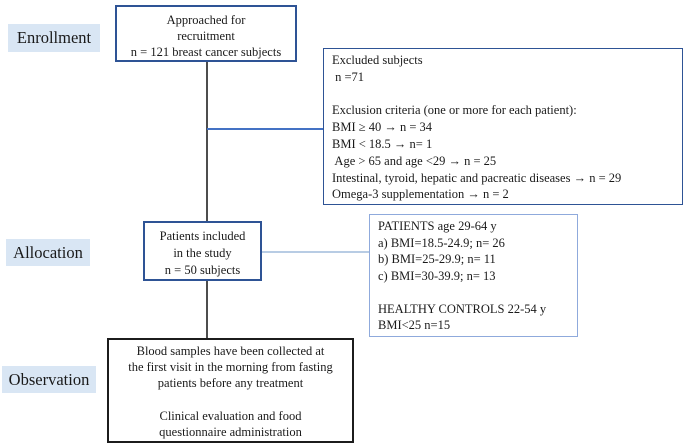  I want to click on text-line: Excluded subjects, so click(377, 60).